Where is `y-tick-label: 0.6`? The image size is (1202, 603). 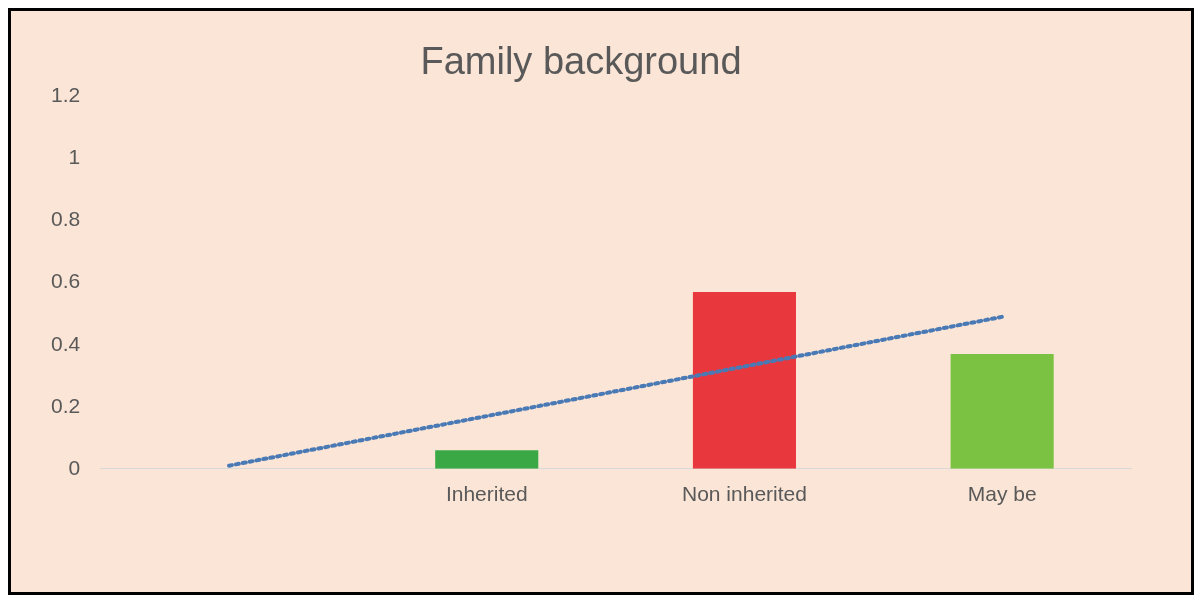
y-tick-label: 0.6 is located at coordinates (65, 281).